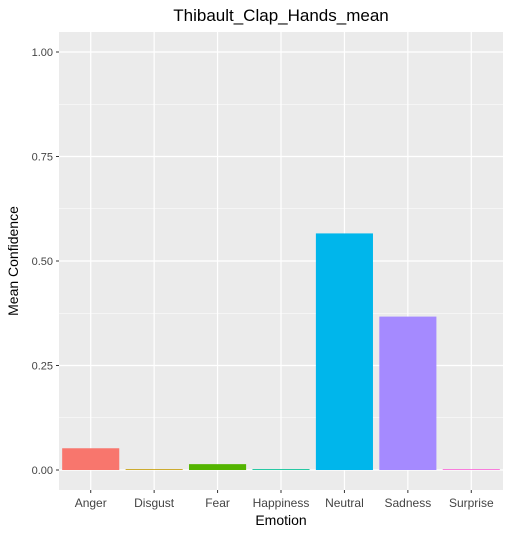  Describe the element at coordinates (218, 467) in the screenshot. I see `bar-fear` at that location.